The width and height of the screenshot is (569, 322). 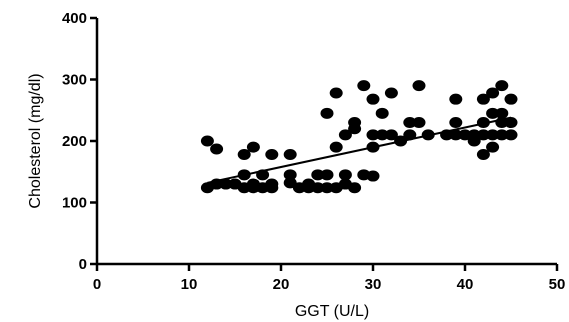 What do you see at coordinates (557, 284) in the screenshot?
I see `x-tick-label: 50` at bounding box center [557, 284].